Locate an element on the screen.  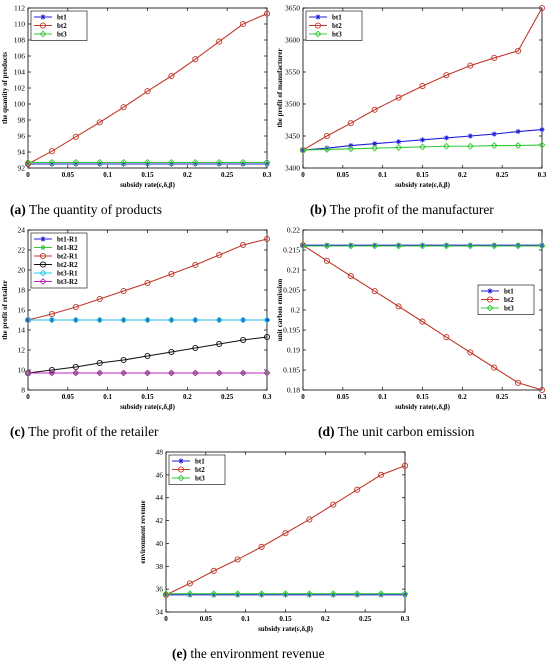
caption-e: (e) the environment revenue is located at coordinates (248, 654).